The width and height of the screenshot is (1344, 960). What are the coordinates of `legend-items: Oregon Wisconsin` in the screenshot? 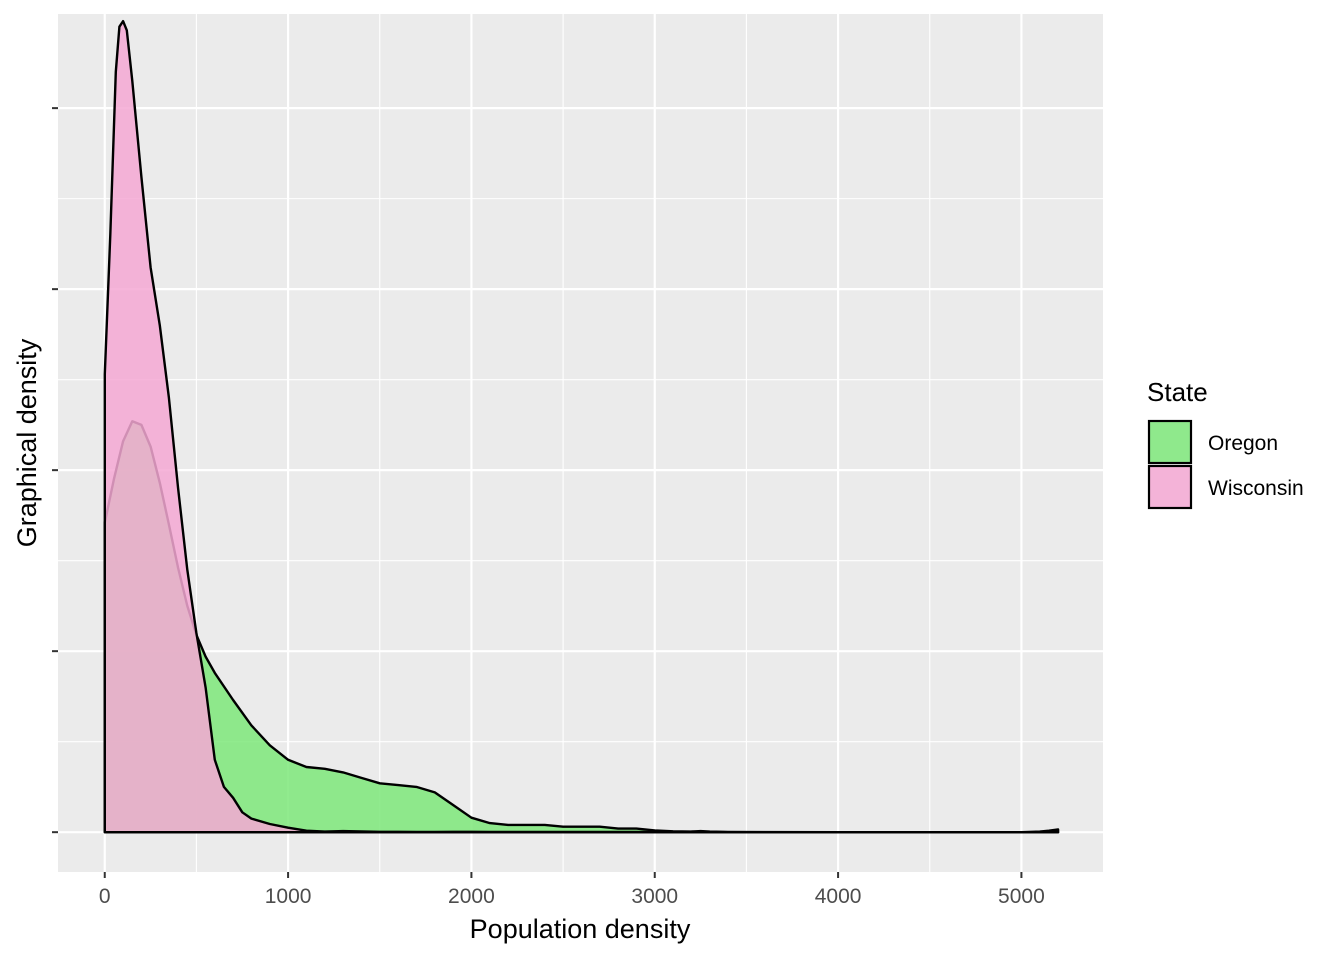 It's located at (1225, 464).